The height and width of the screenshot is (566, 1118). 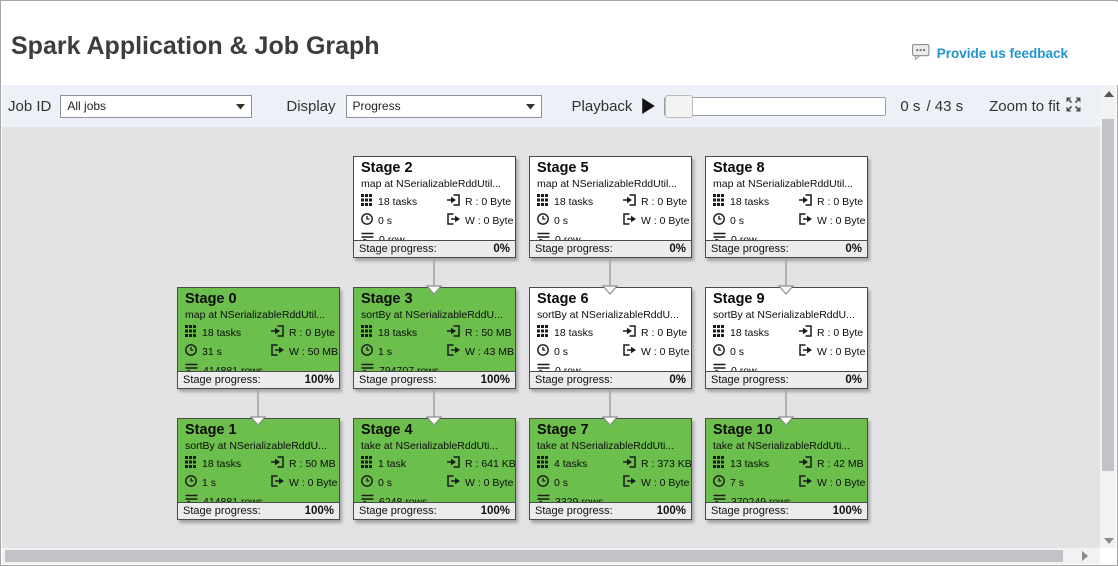 I want to click on display-value: Progress, so click(x=376, y=106).